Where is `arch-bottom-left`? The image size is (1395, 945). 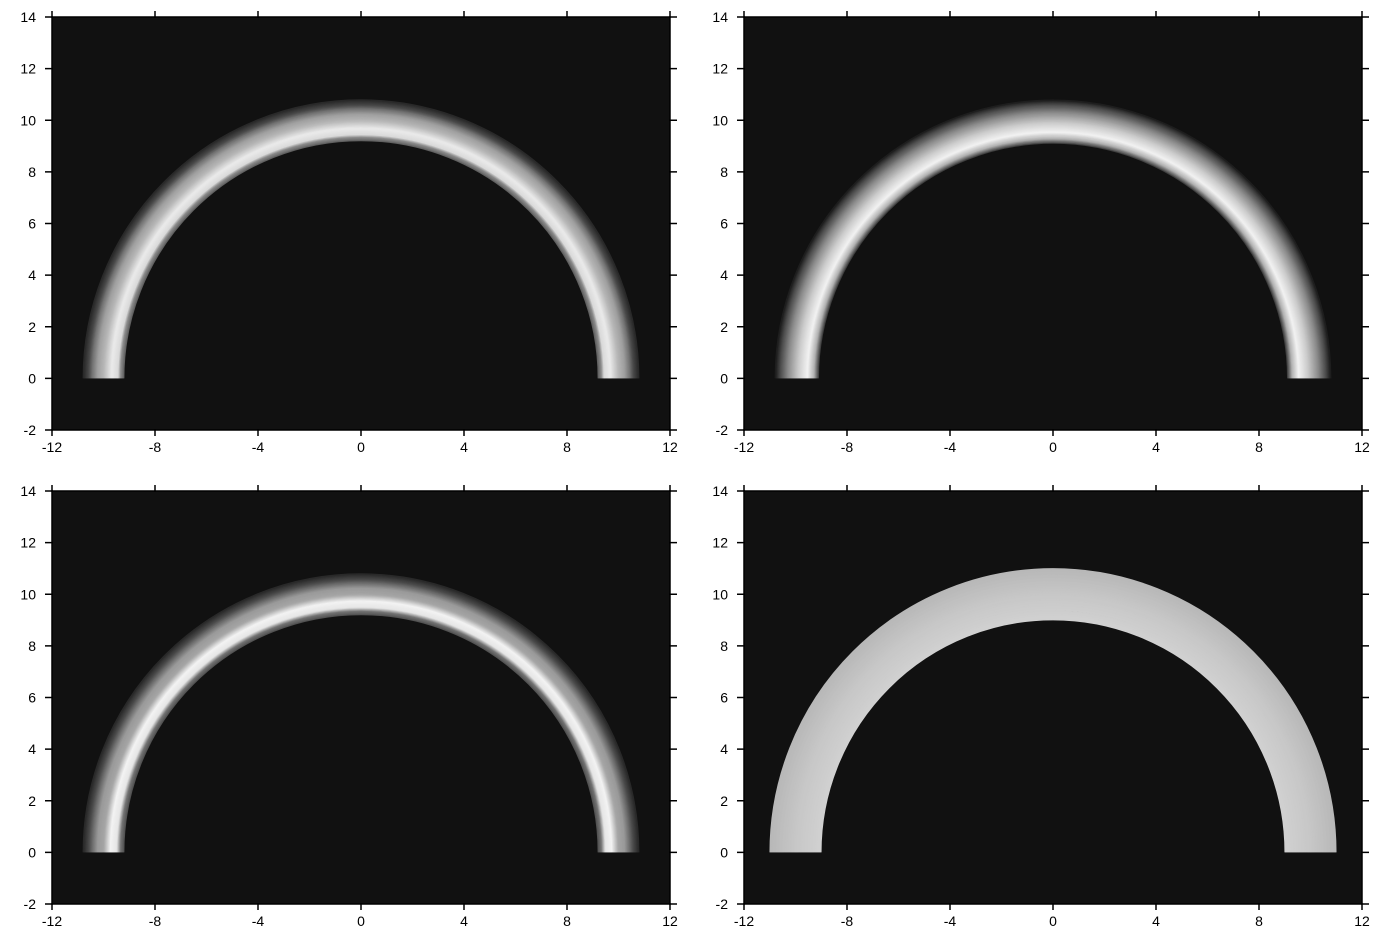
arch-bottom-left is located at coordinates (361, 713).